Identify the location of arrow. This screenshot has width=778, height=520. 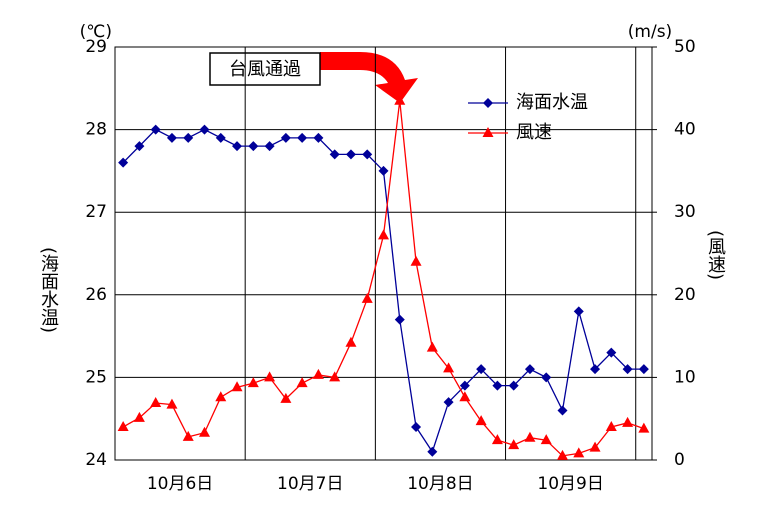
(369, 77).